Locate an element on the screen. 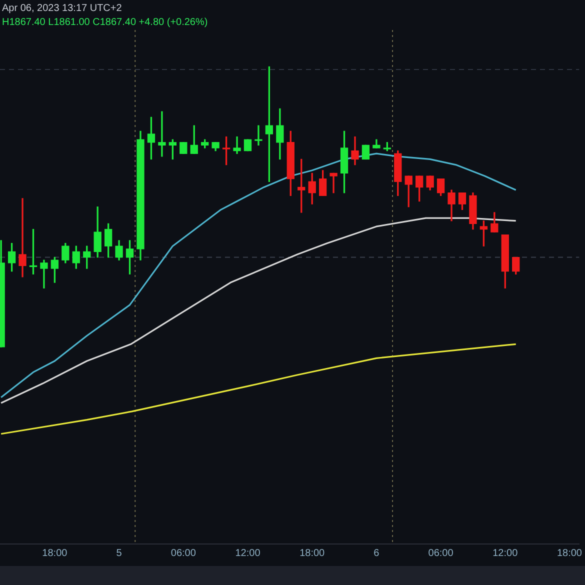  x-tick-label: 6 is located at coordinates (377, 553).